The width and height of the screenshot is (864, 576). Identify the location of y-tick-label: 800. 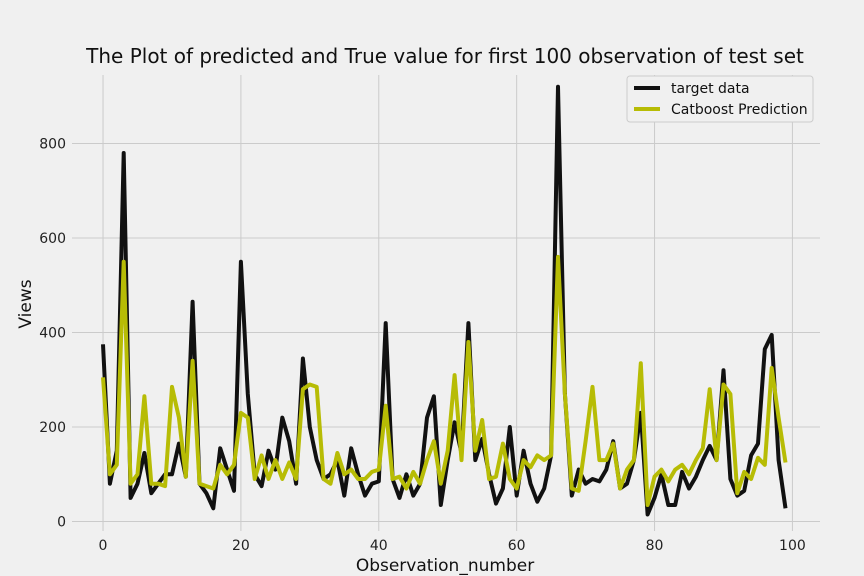
(52, 145).